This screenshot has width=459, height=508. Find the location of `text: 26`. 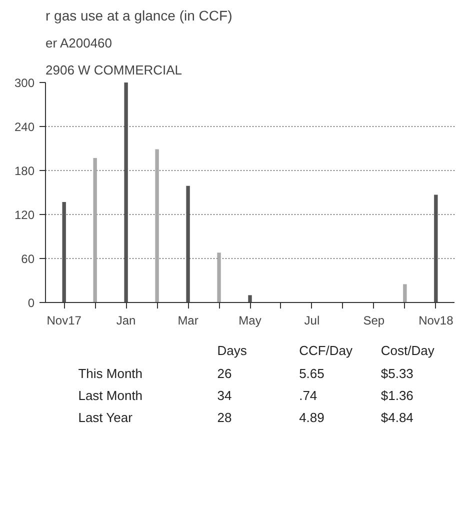

text: 26 is located at coordinates (224, 373).